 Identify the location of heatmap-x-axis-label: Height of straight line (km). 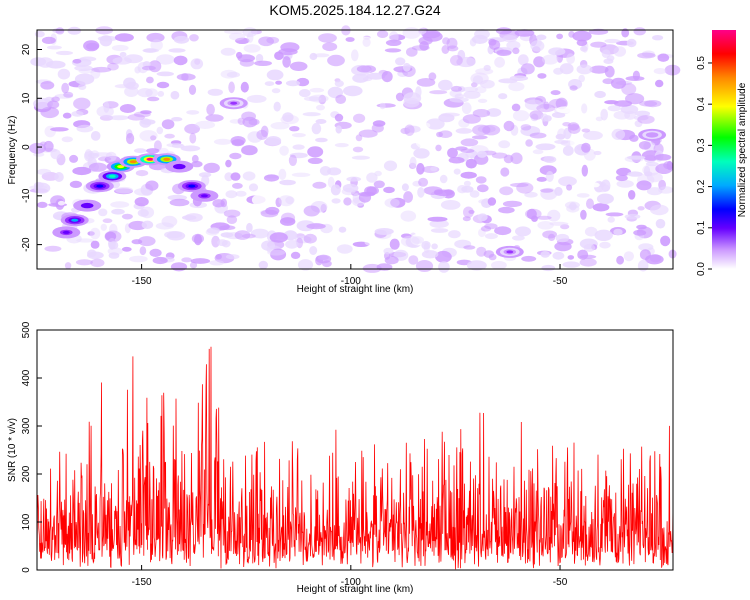
(355, 289).